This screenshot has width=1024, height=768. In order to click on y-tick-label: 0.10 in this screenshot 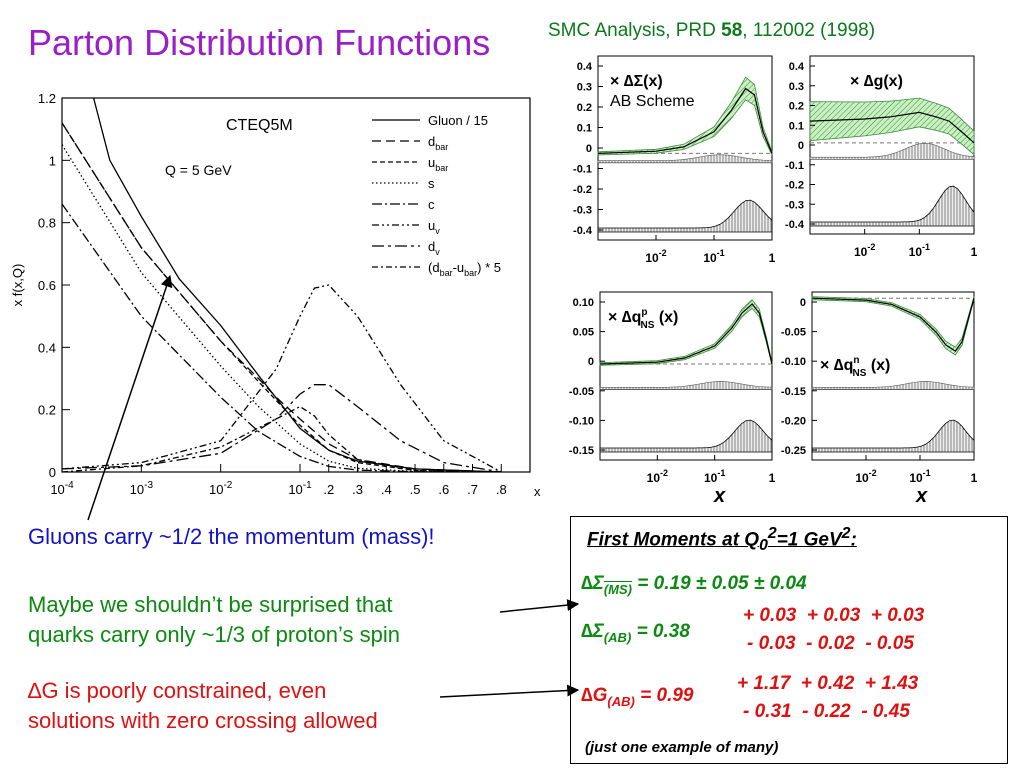, I will do `click(583, 303)`.